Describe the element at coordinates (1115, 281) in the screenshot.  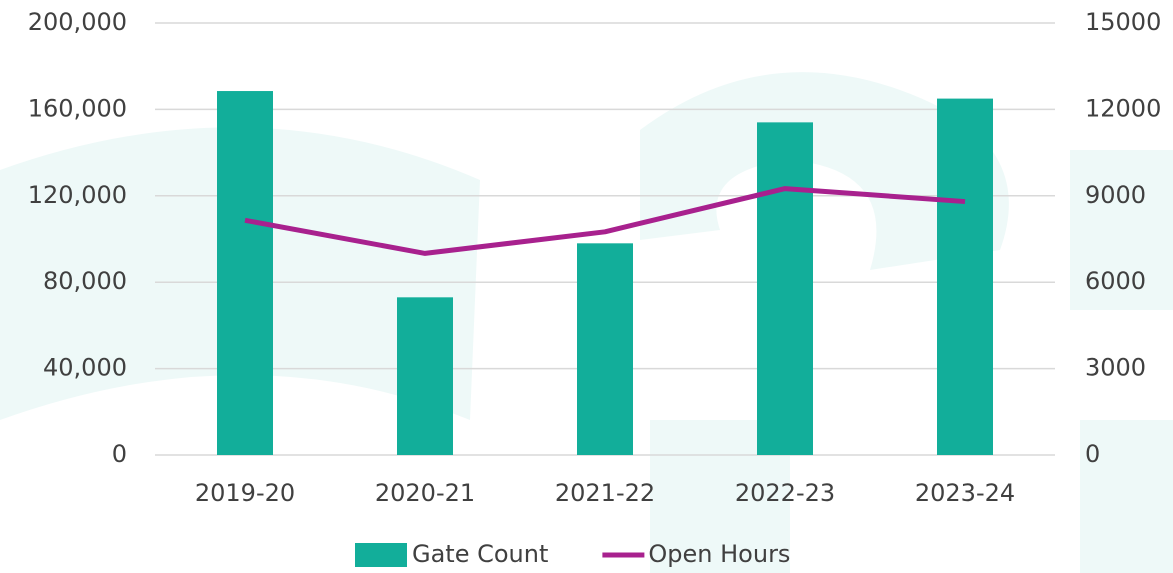
I see `y2-tick-label: 6000` at that location.